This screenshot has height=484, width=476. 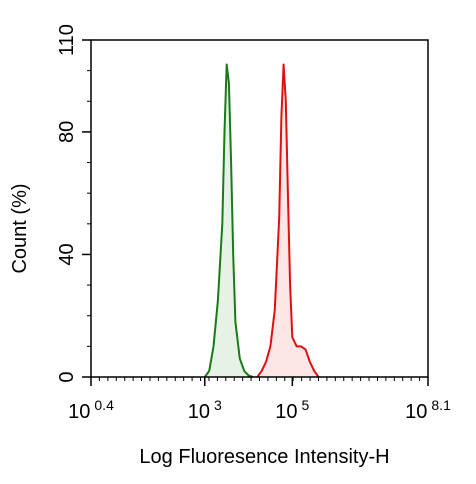 I want to click on series-0-line, so click(x=228, y=220).